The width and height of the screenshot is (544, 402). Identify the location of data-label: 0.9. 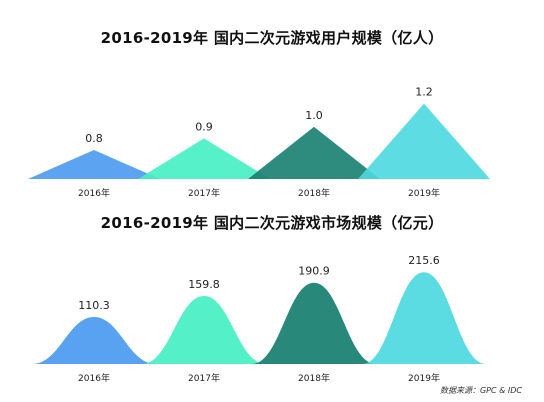
(204, 126).